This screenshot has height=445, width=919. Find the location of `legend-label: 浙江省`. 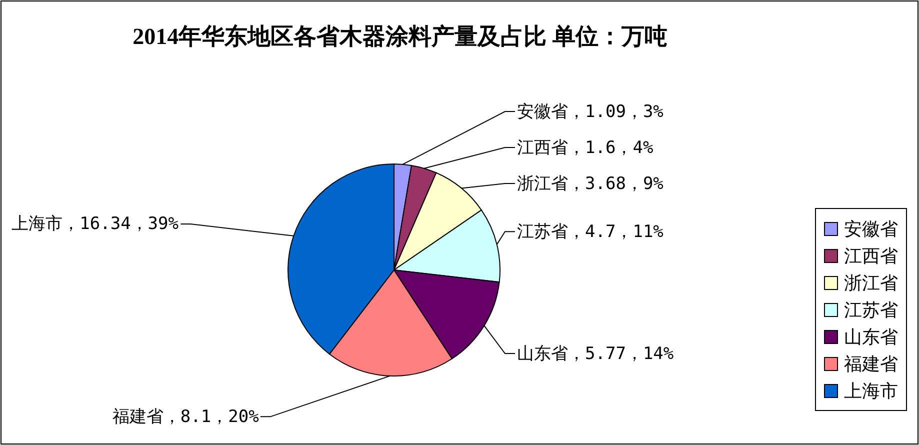

legend-label: 浙江省 is located at coordinates (871, 283).